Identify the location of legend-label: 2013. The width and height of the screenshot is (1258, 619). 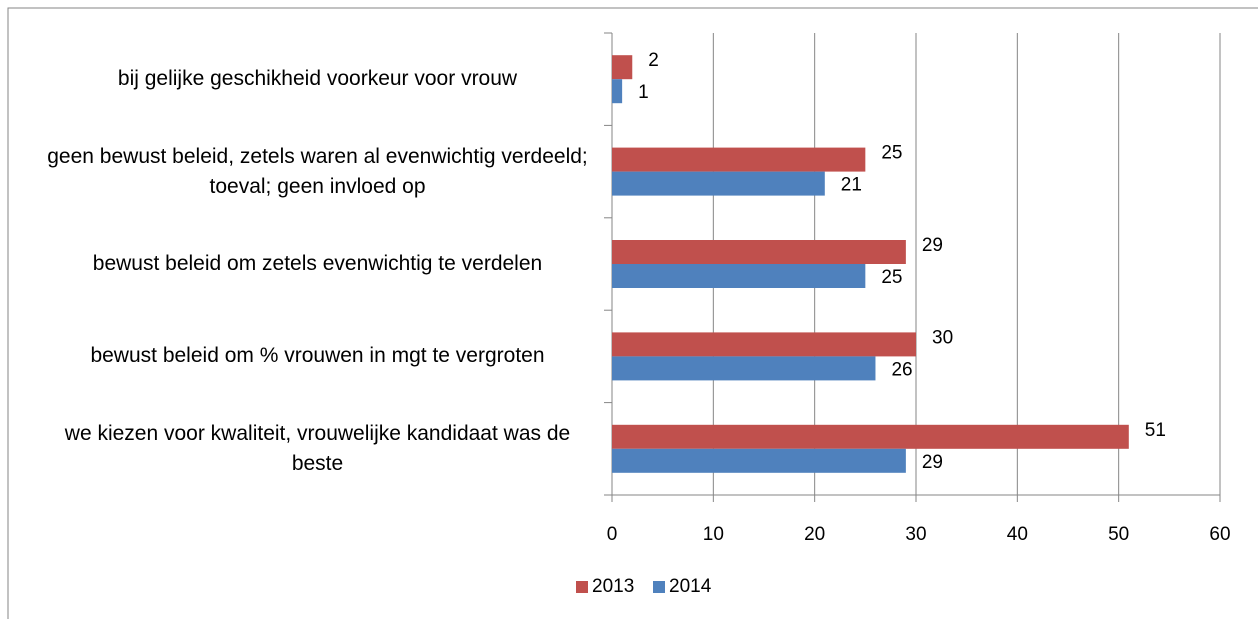
(613, 586).